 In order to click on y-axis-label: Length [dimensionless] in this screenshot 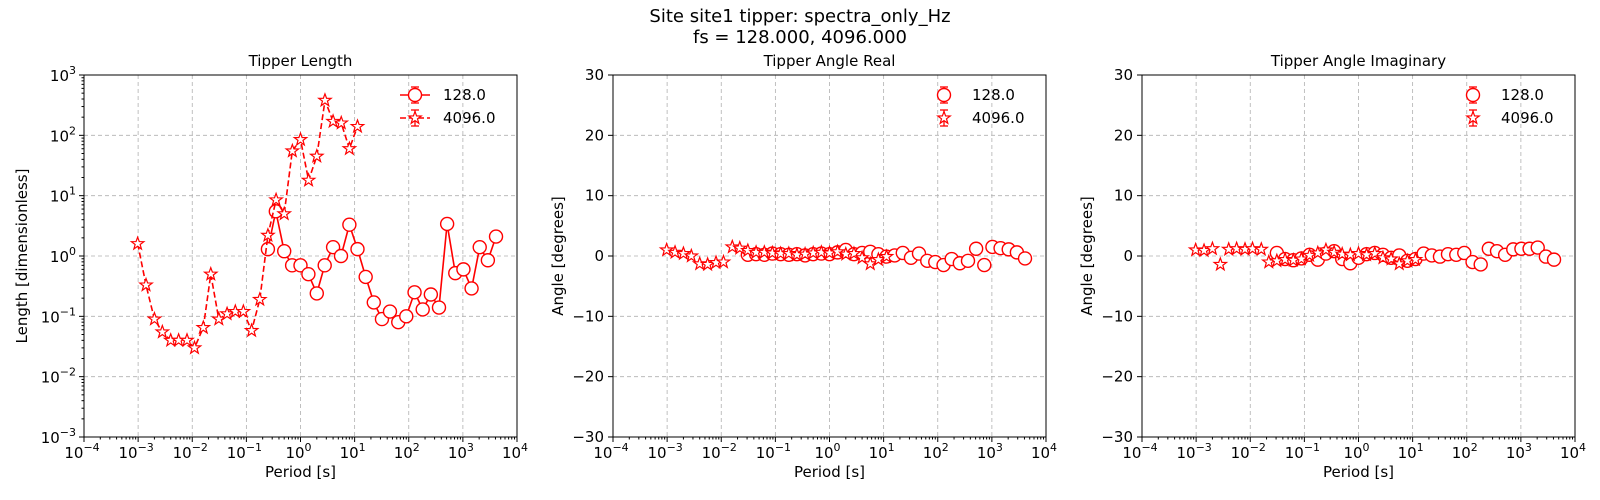, I will do `click(22, 256)`.